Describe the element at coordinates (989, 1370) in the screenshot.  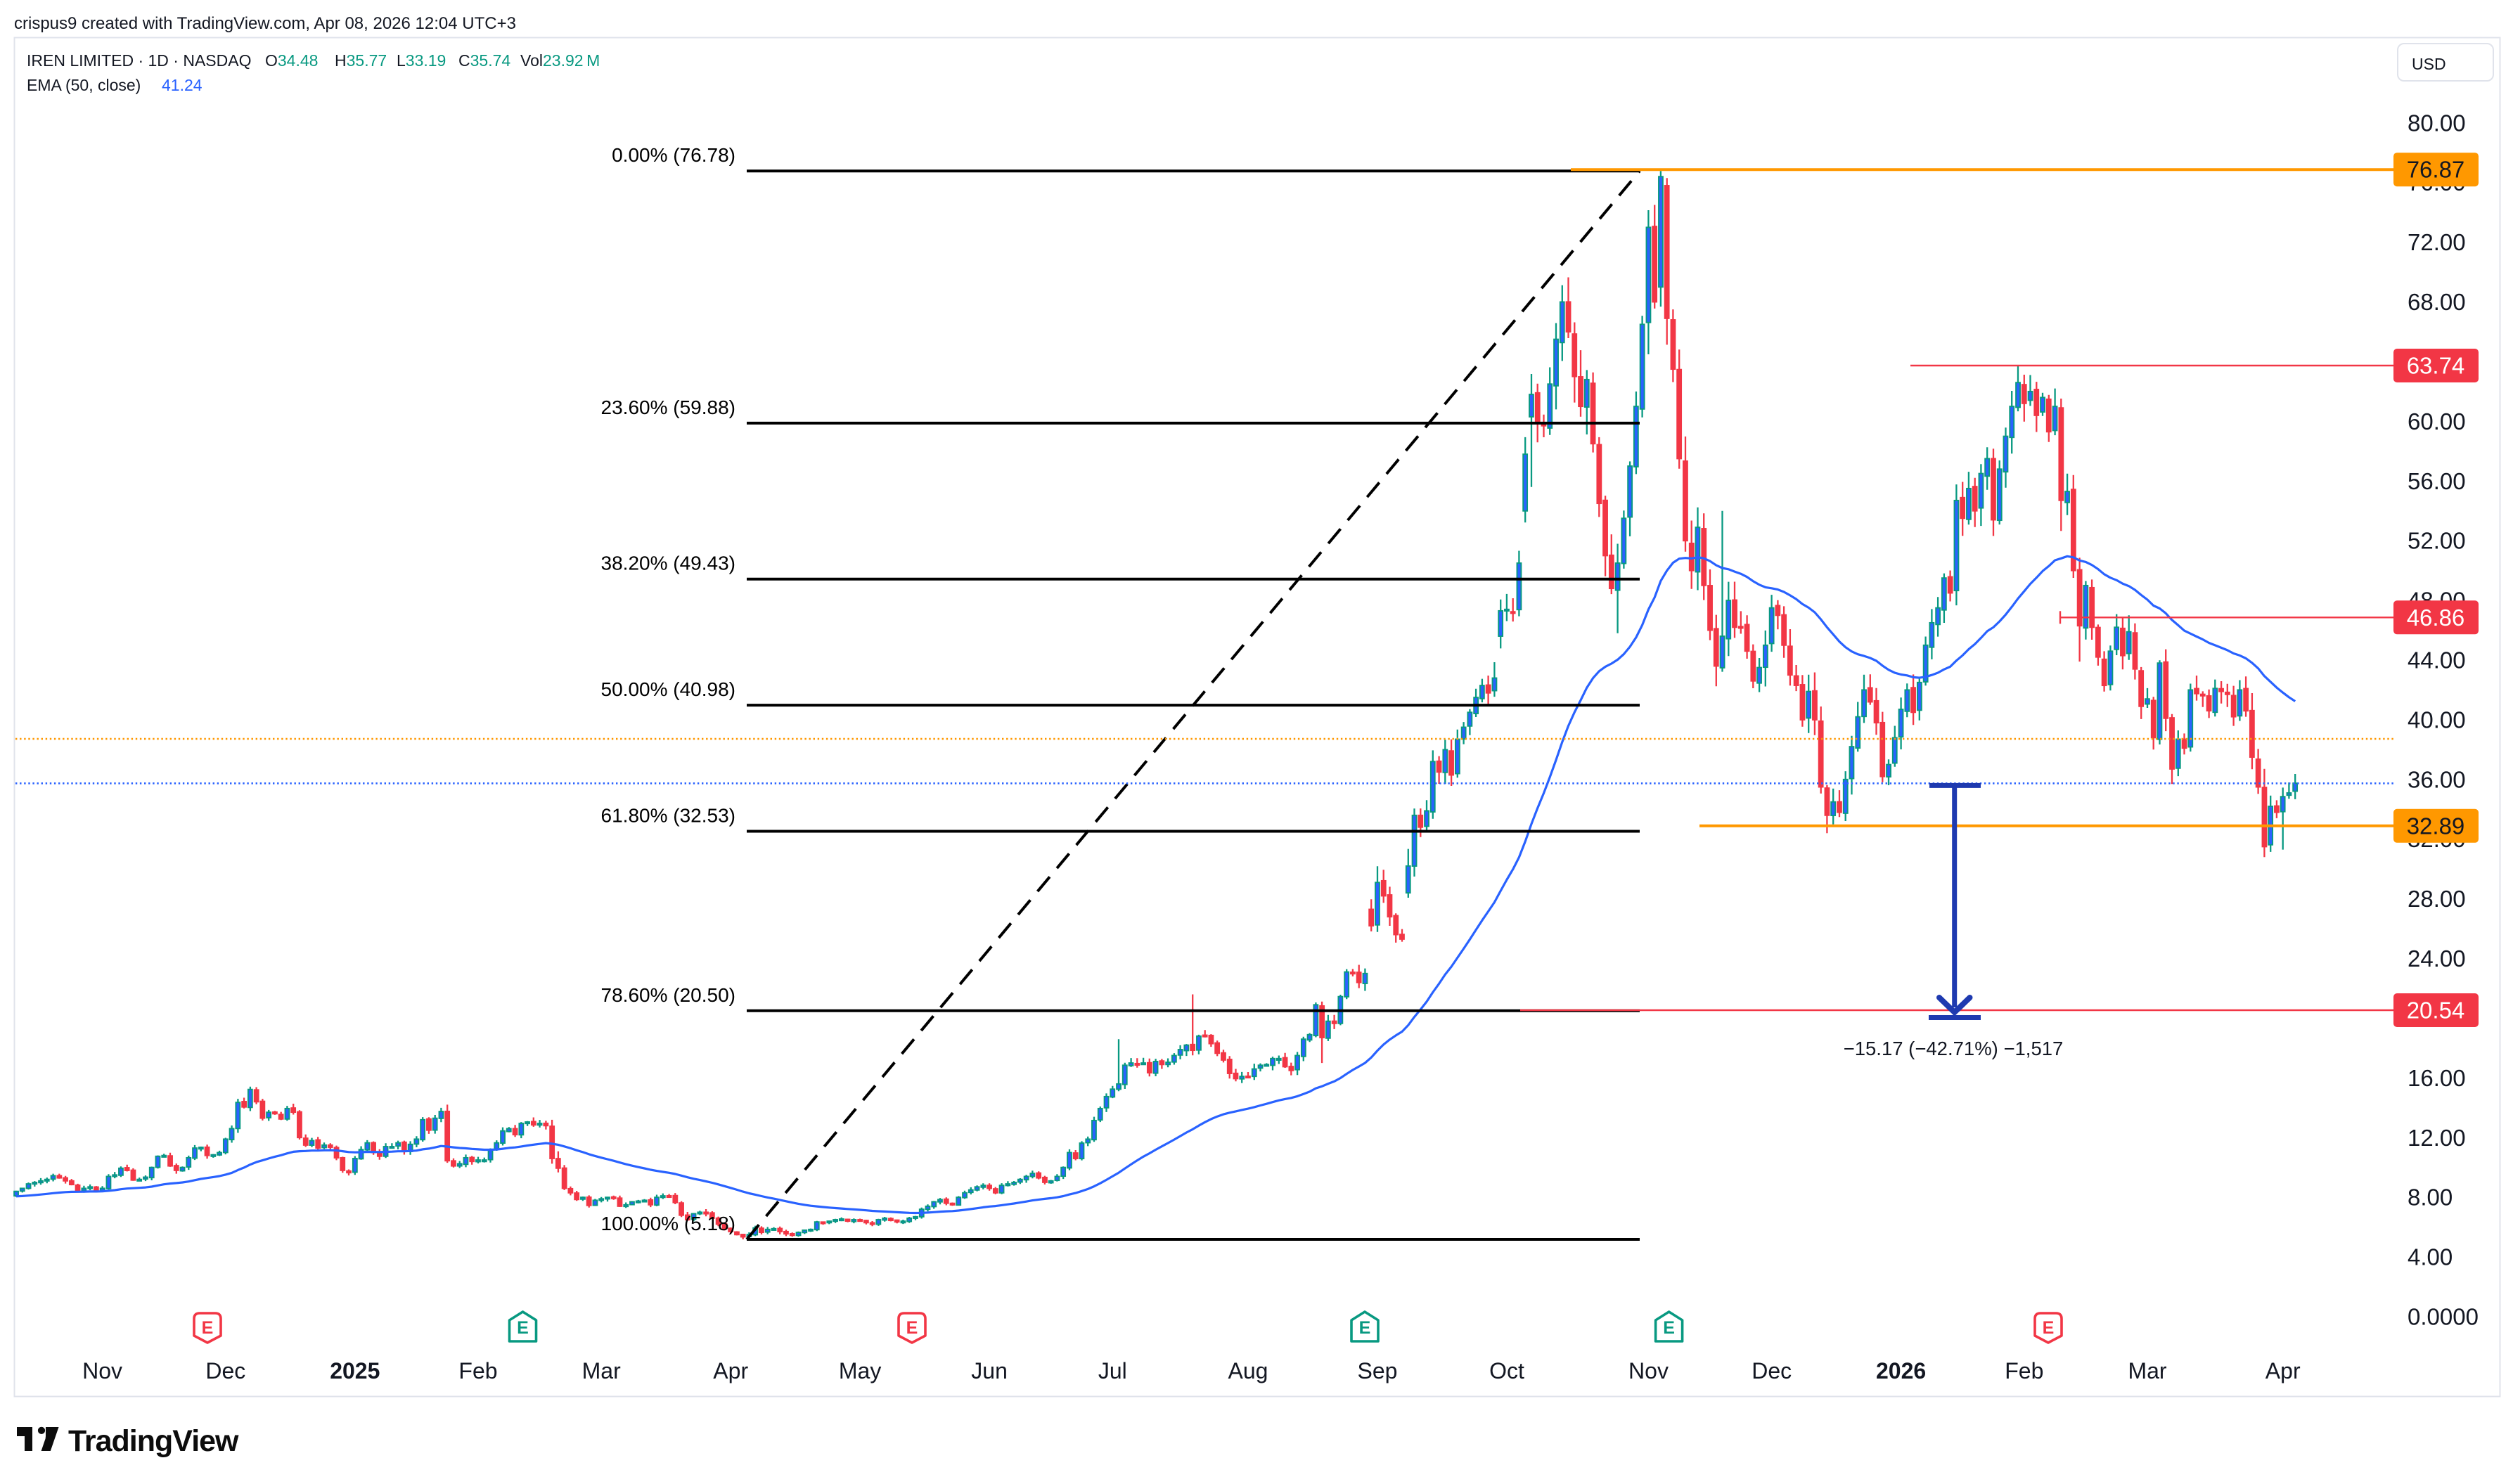
I see `svg-text: Jun` at that location.